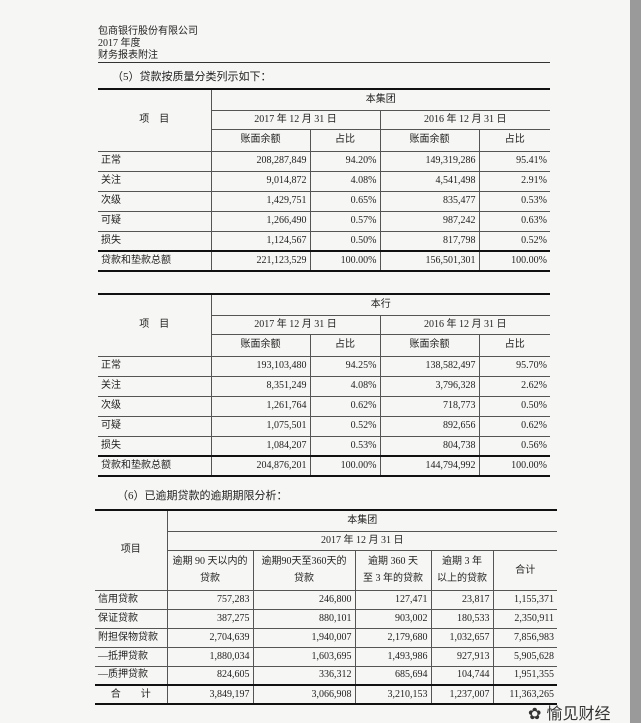  Describe the element at coordinates (429, 241) in the screenshot. I see `cell: 817,798` at that location.